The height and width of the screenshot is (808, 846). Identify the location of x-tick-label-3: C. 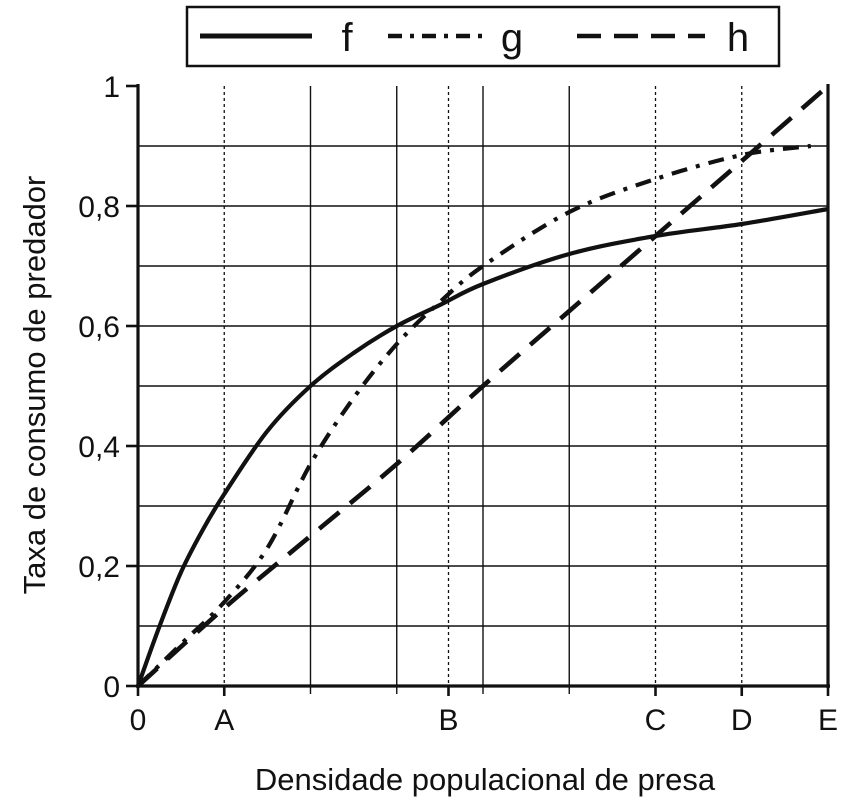
(656, 720).